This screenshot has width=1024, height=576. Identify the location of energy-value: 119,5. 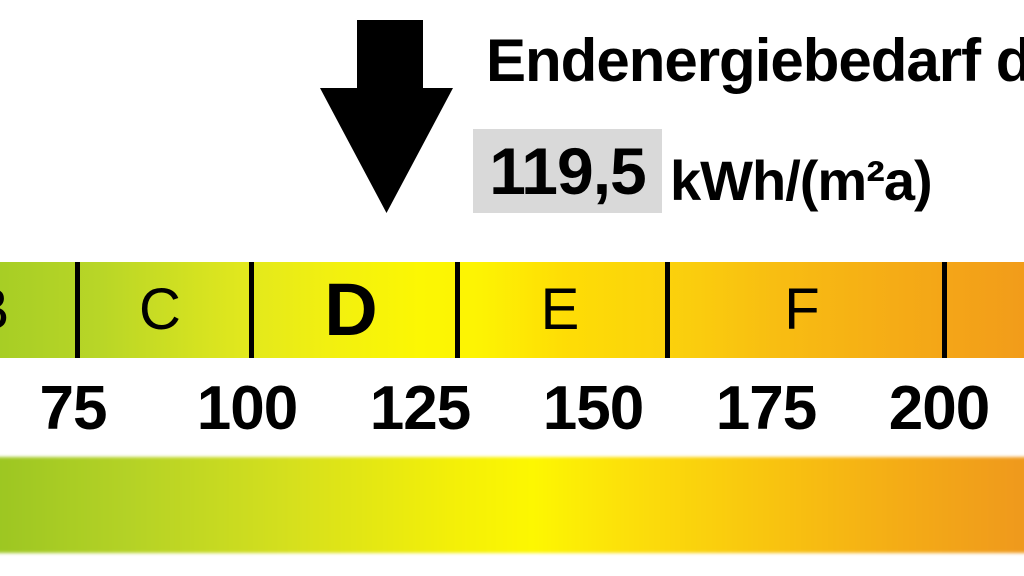
(568, 171).